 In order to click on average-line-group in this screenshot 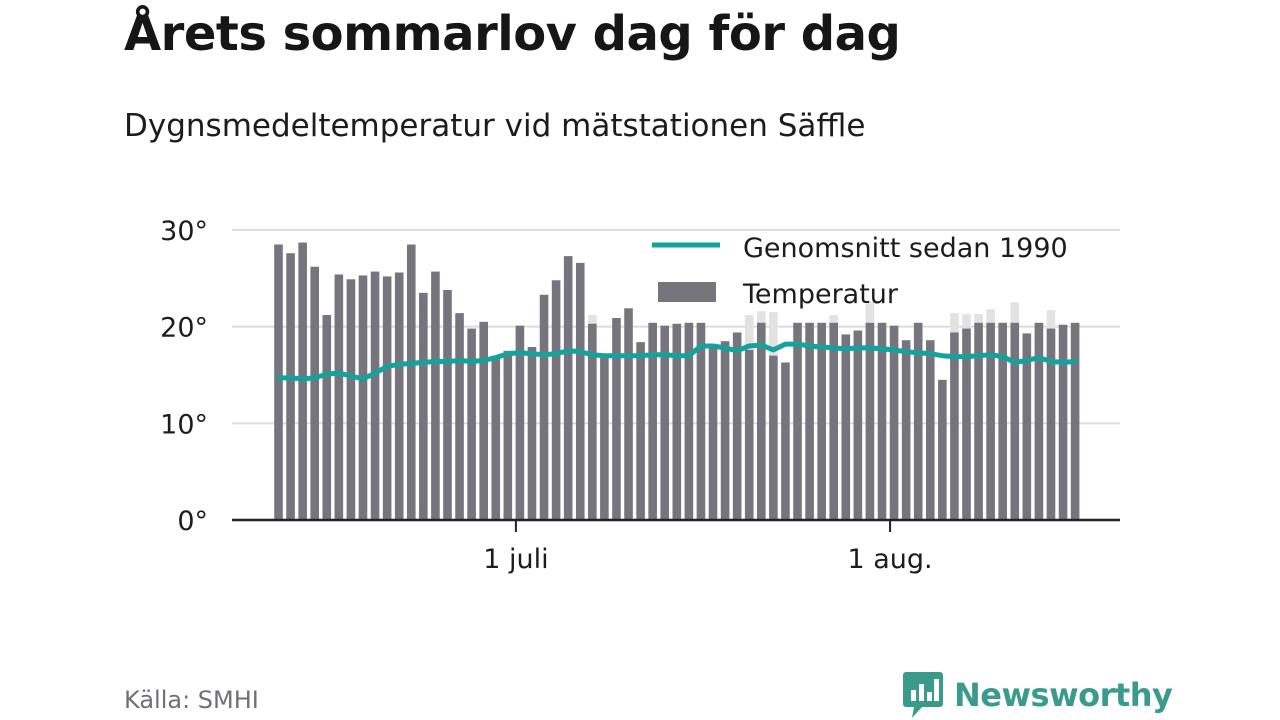, I will do `click(677, 361)`.